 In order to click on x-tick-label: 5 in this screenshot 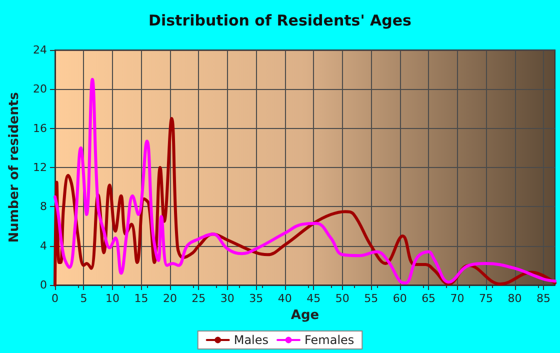, I will do `click(84, 298)`.